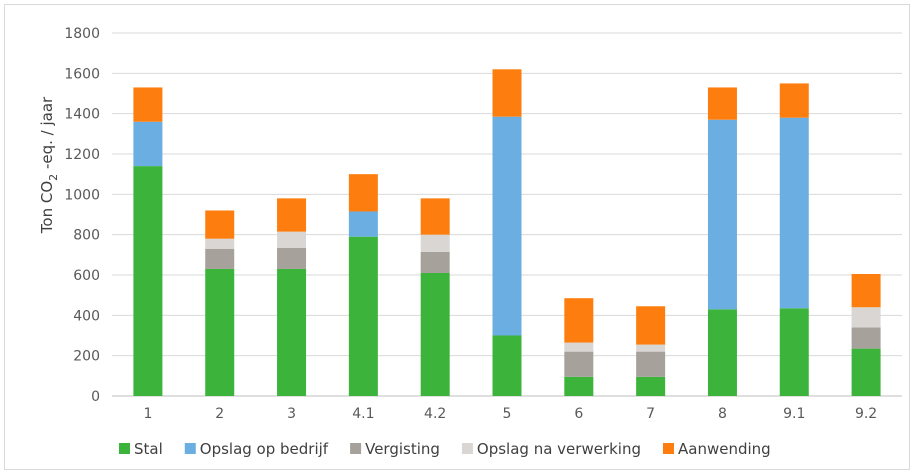 The image size is (918, 475). I want to click on y-axis-label: Ton CO2 -eq. / jaar, so click(49, 165).